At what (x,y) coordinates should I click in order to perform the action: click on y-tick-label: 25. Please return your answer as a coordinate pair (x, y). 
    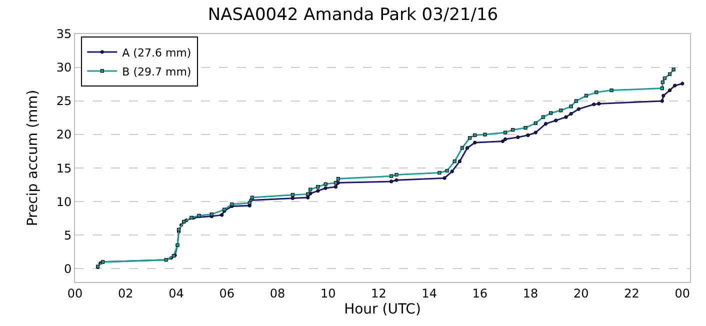
    Looking at the image, I should click on (64, 101).